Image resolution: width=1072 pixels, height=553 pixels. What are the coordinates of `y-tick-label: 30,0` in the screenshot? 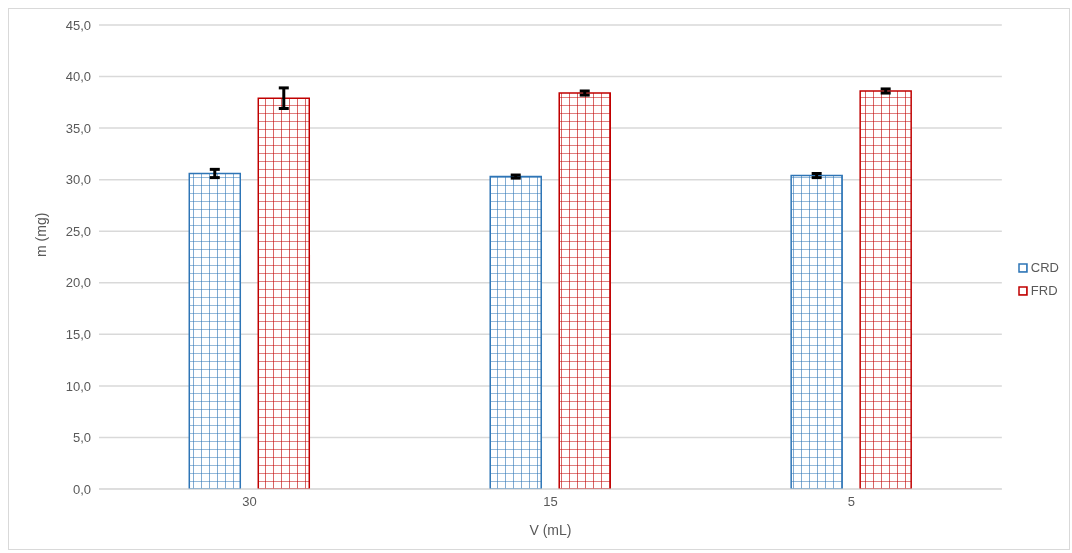 It's located at (78, 180).